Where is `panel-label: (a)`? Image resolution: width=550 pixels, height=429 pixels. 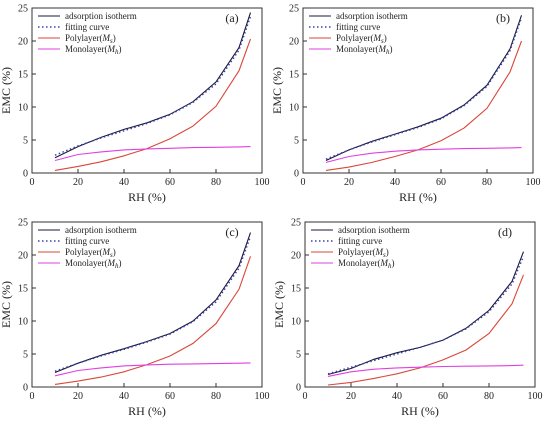
panel-label: (a) is located at coordinates (231, 18).